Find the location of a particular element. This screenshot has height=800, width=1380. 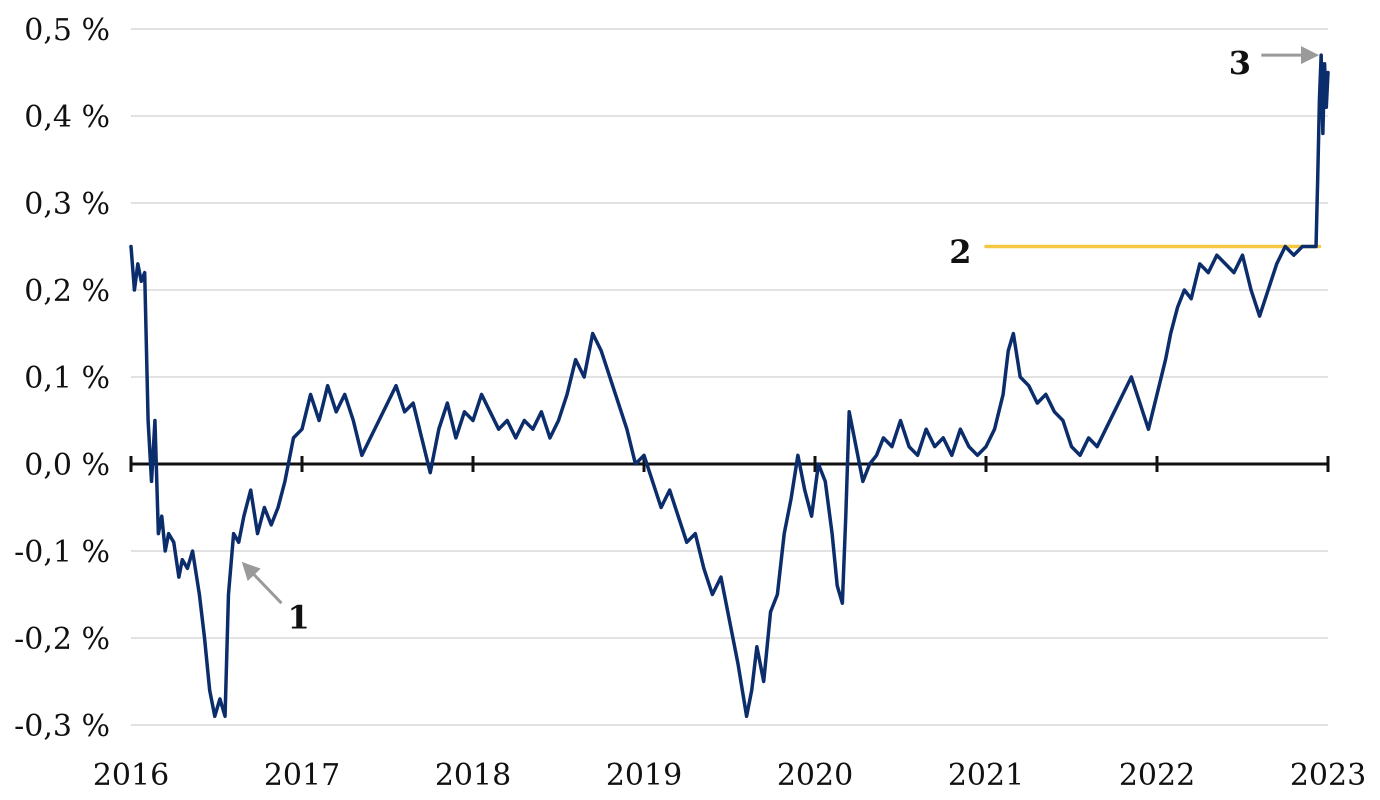

x-tick-label: 2016 is located at coordinates (131, 775).